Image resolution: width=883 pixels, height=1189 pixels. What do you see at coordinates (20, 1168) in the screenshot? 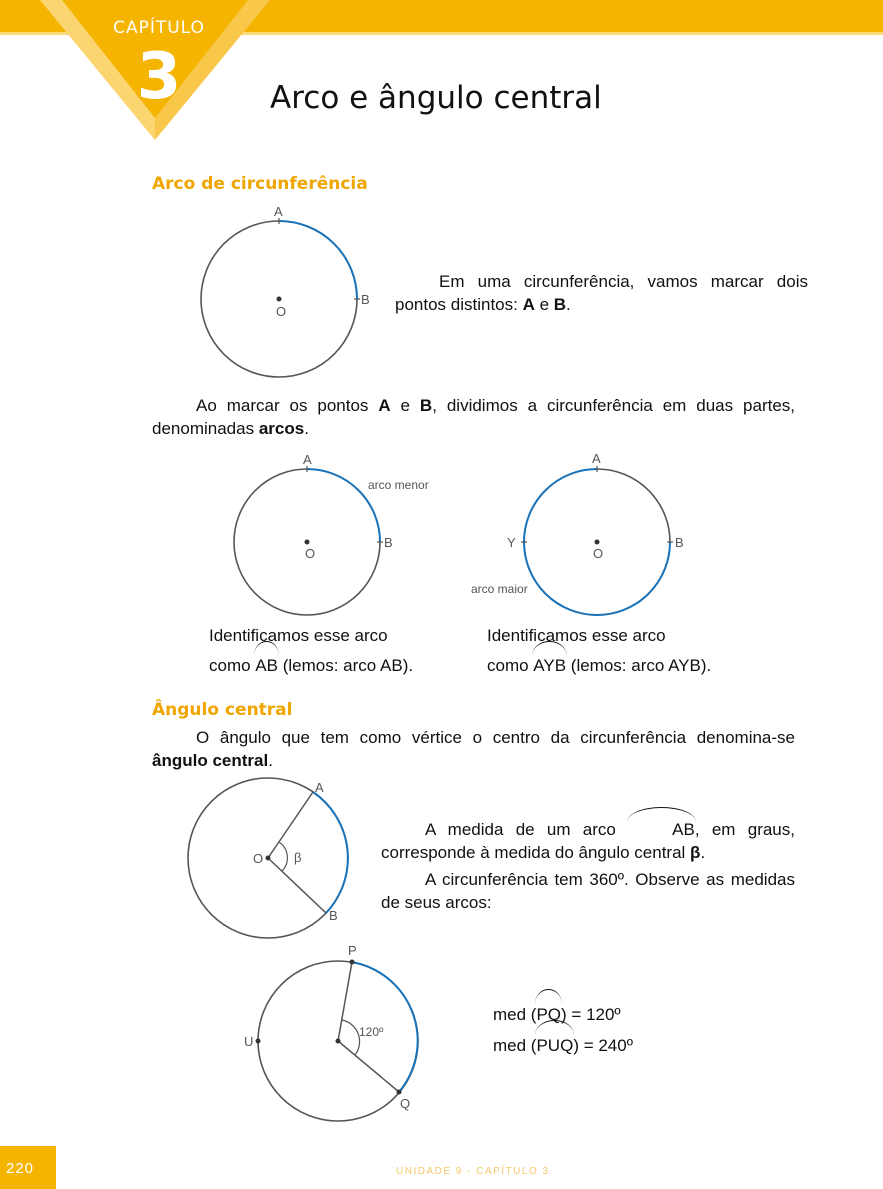
I see `page-number: 220` at bounding box center [20, 1168].